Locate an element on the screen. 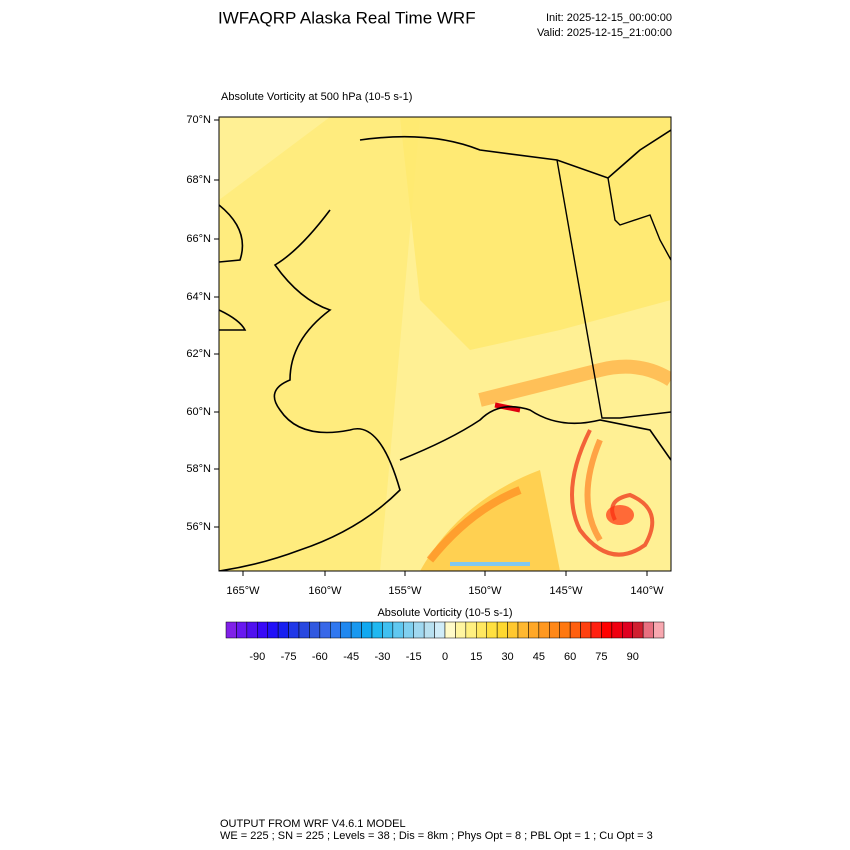  colorbar-tick-label: 90 is located at coordinates (633, 657).